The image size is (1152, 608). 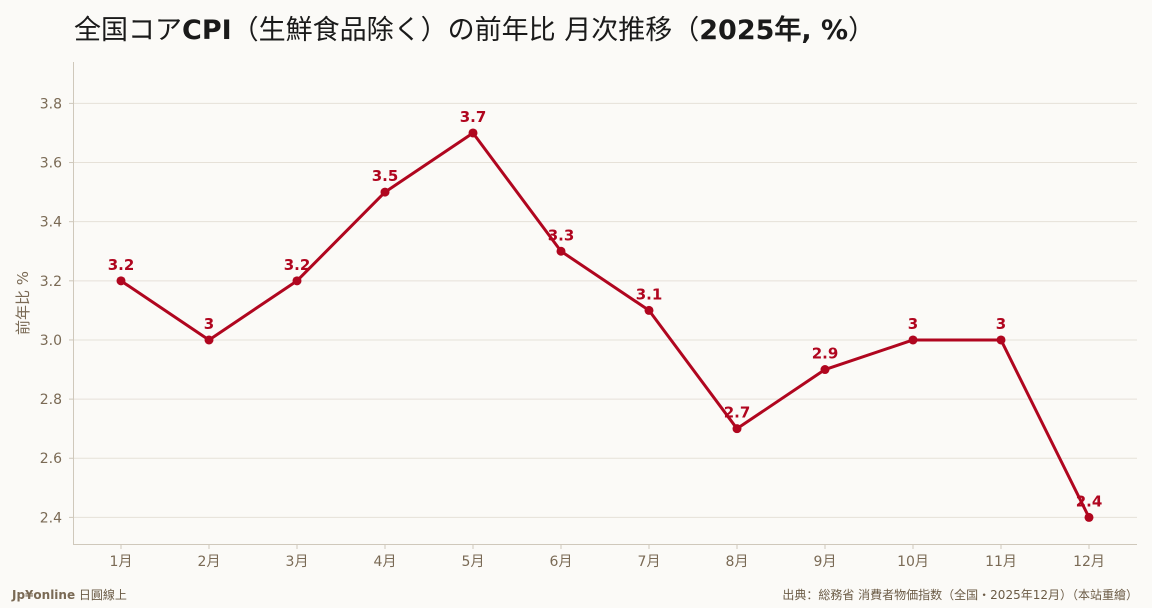 What do you see at coordinates (57, 311) in the screenshot?
I see `y-ticks: 2.4 2.6 2.8 3.0 3.2 3.4 3.6 3.8` at bounding box center [57, 311].